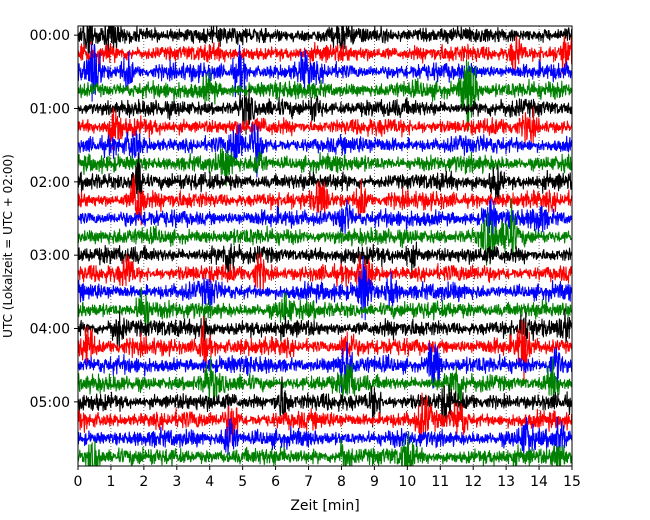  I want to click on y-axis-label: UTC (Lokalzeit = UTC + 02:00), so click(8, 246).